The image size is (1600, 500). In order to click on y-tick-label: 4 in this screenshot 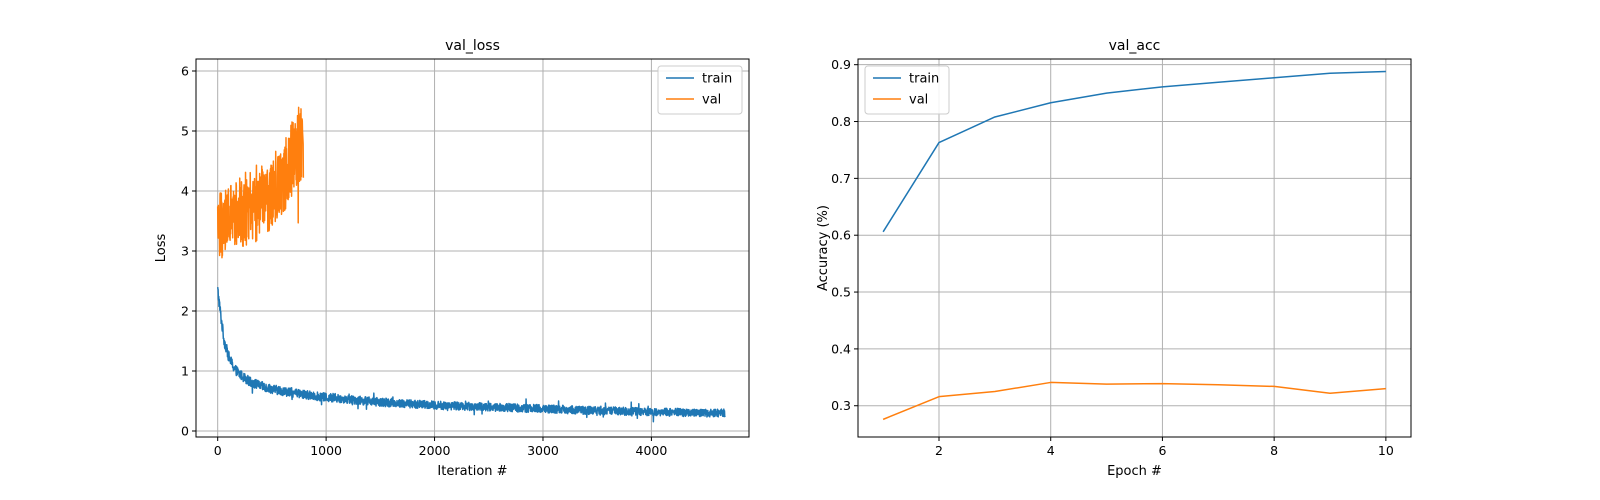, I will do `click(185, 191)`.